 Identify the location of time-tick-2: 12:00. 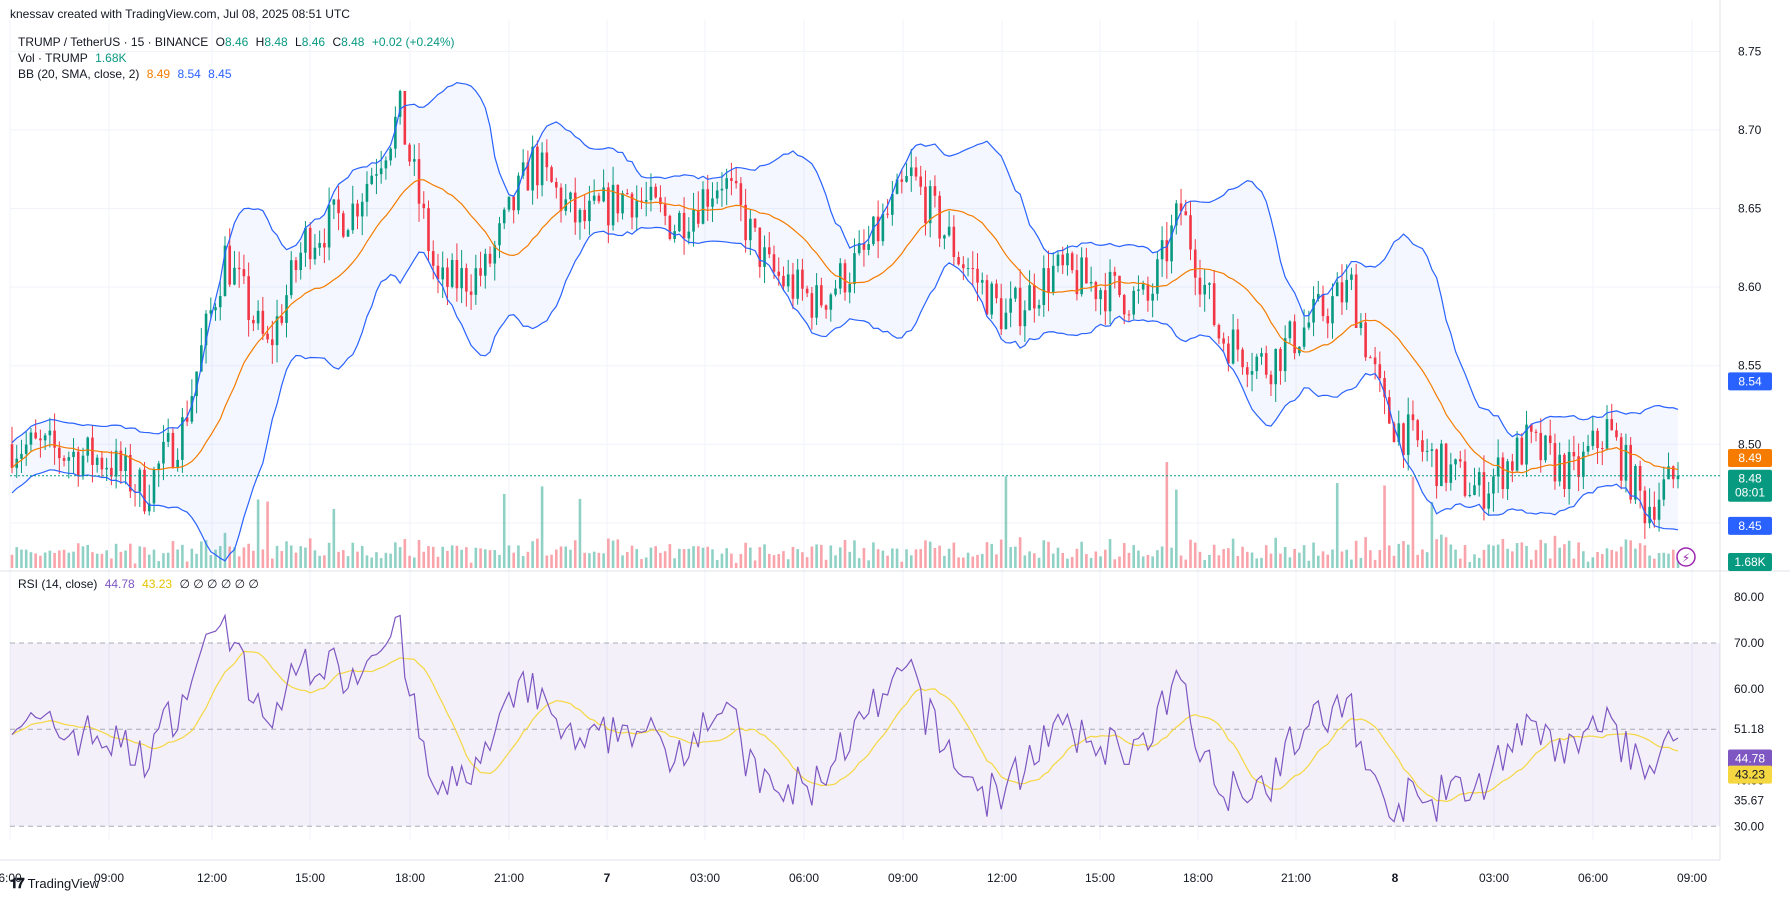
(212, 878).